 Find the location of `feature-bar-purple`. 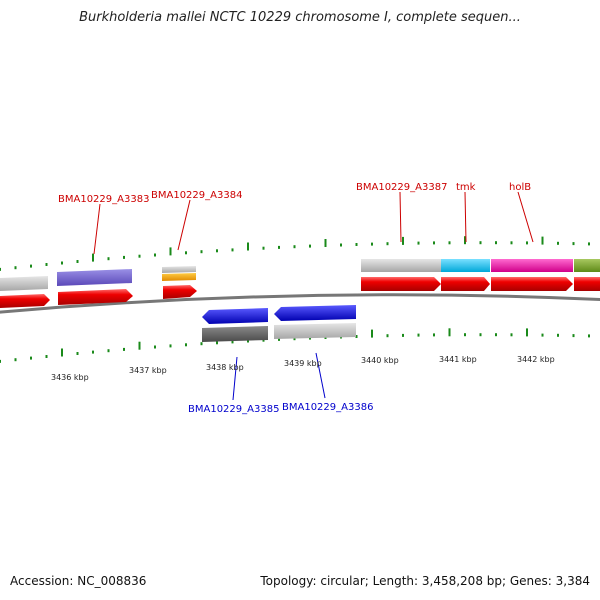

feature-bar-purple is located at coordinates (94, 277).